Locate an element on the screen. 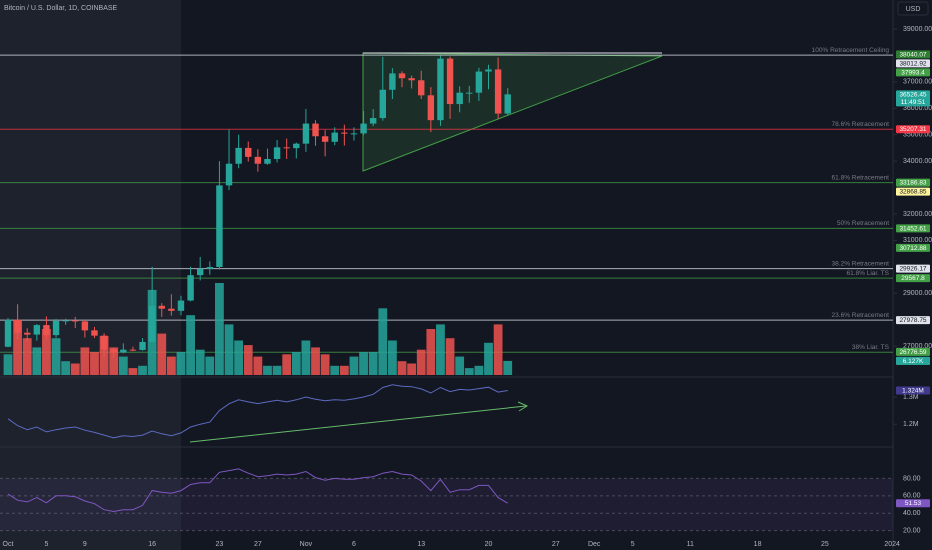 The image size is (932, 550). x-tick-label: 20 is located at coordinates (489, 544).